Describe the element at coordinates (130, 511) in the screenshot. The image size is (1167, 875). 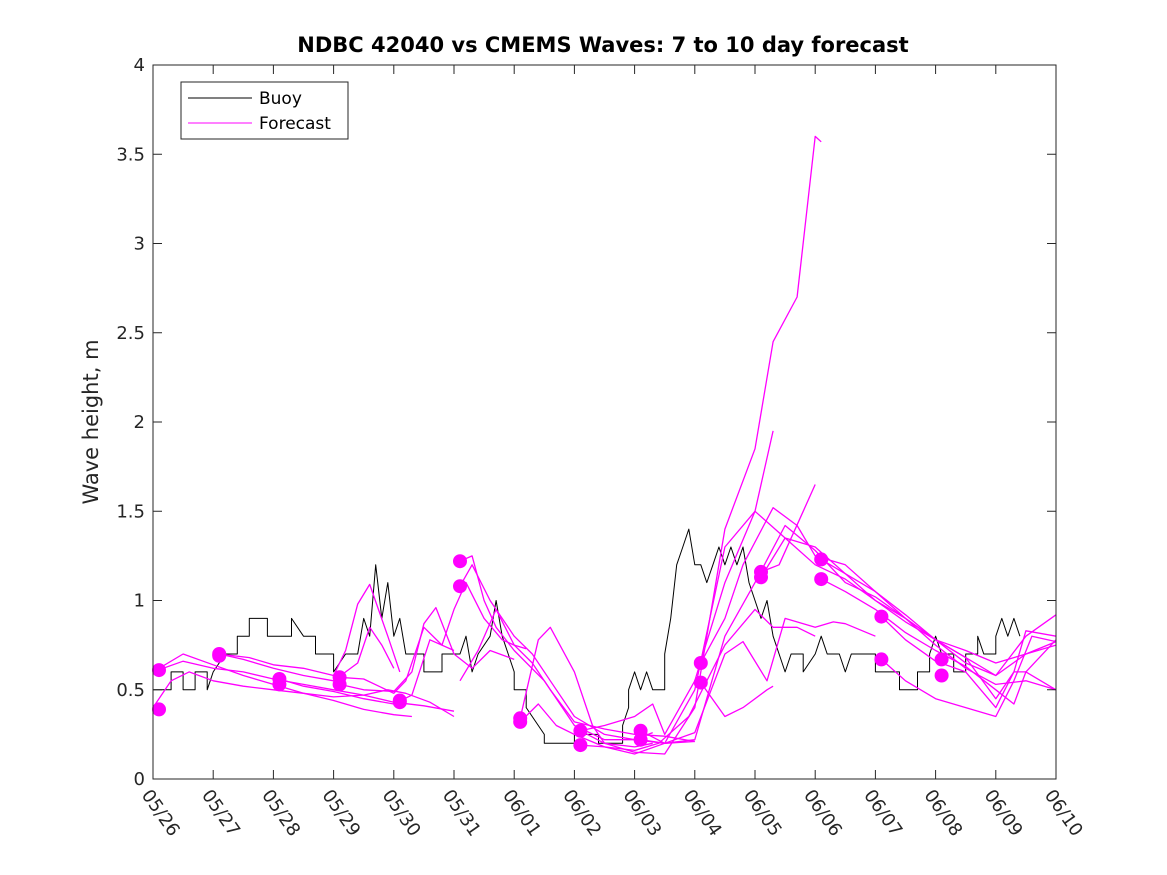
I see `y-tick-label-3: 1.5` at that location.